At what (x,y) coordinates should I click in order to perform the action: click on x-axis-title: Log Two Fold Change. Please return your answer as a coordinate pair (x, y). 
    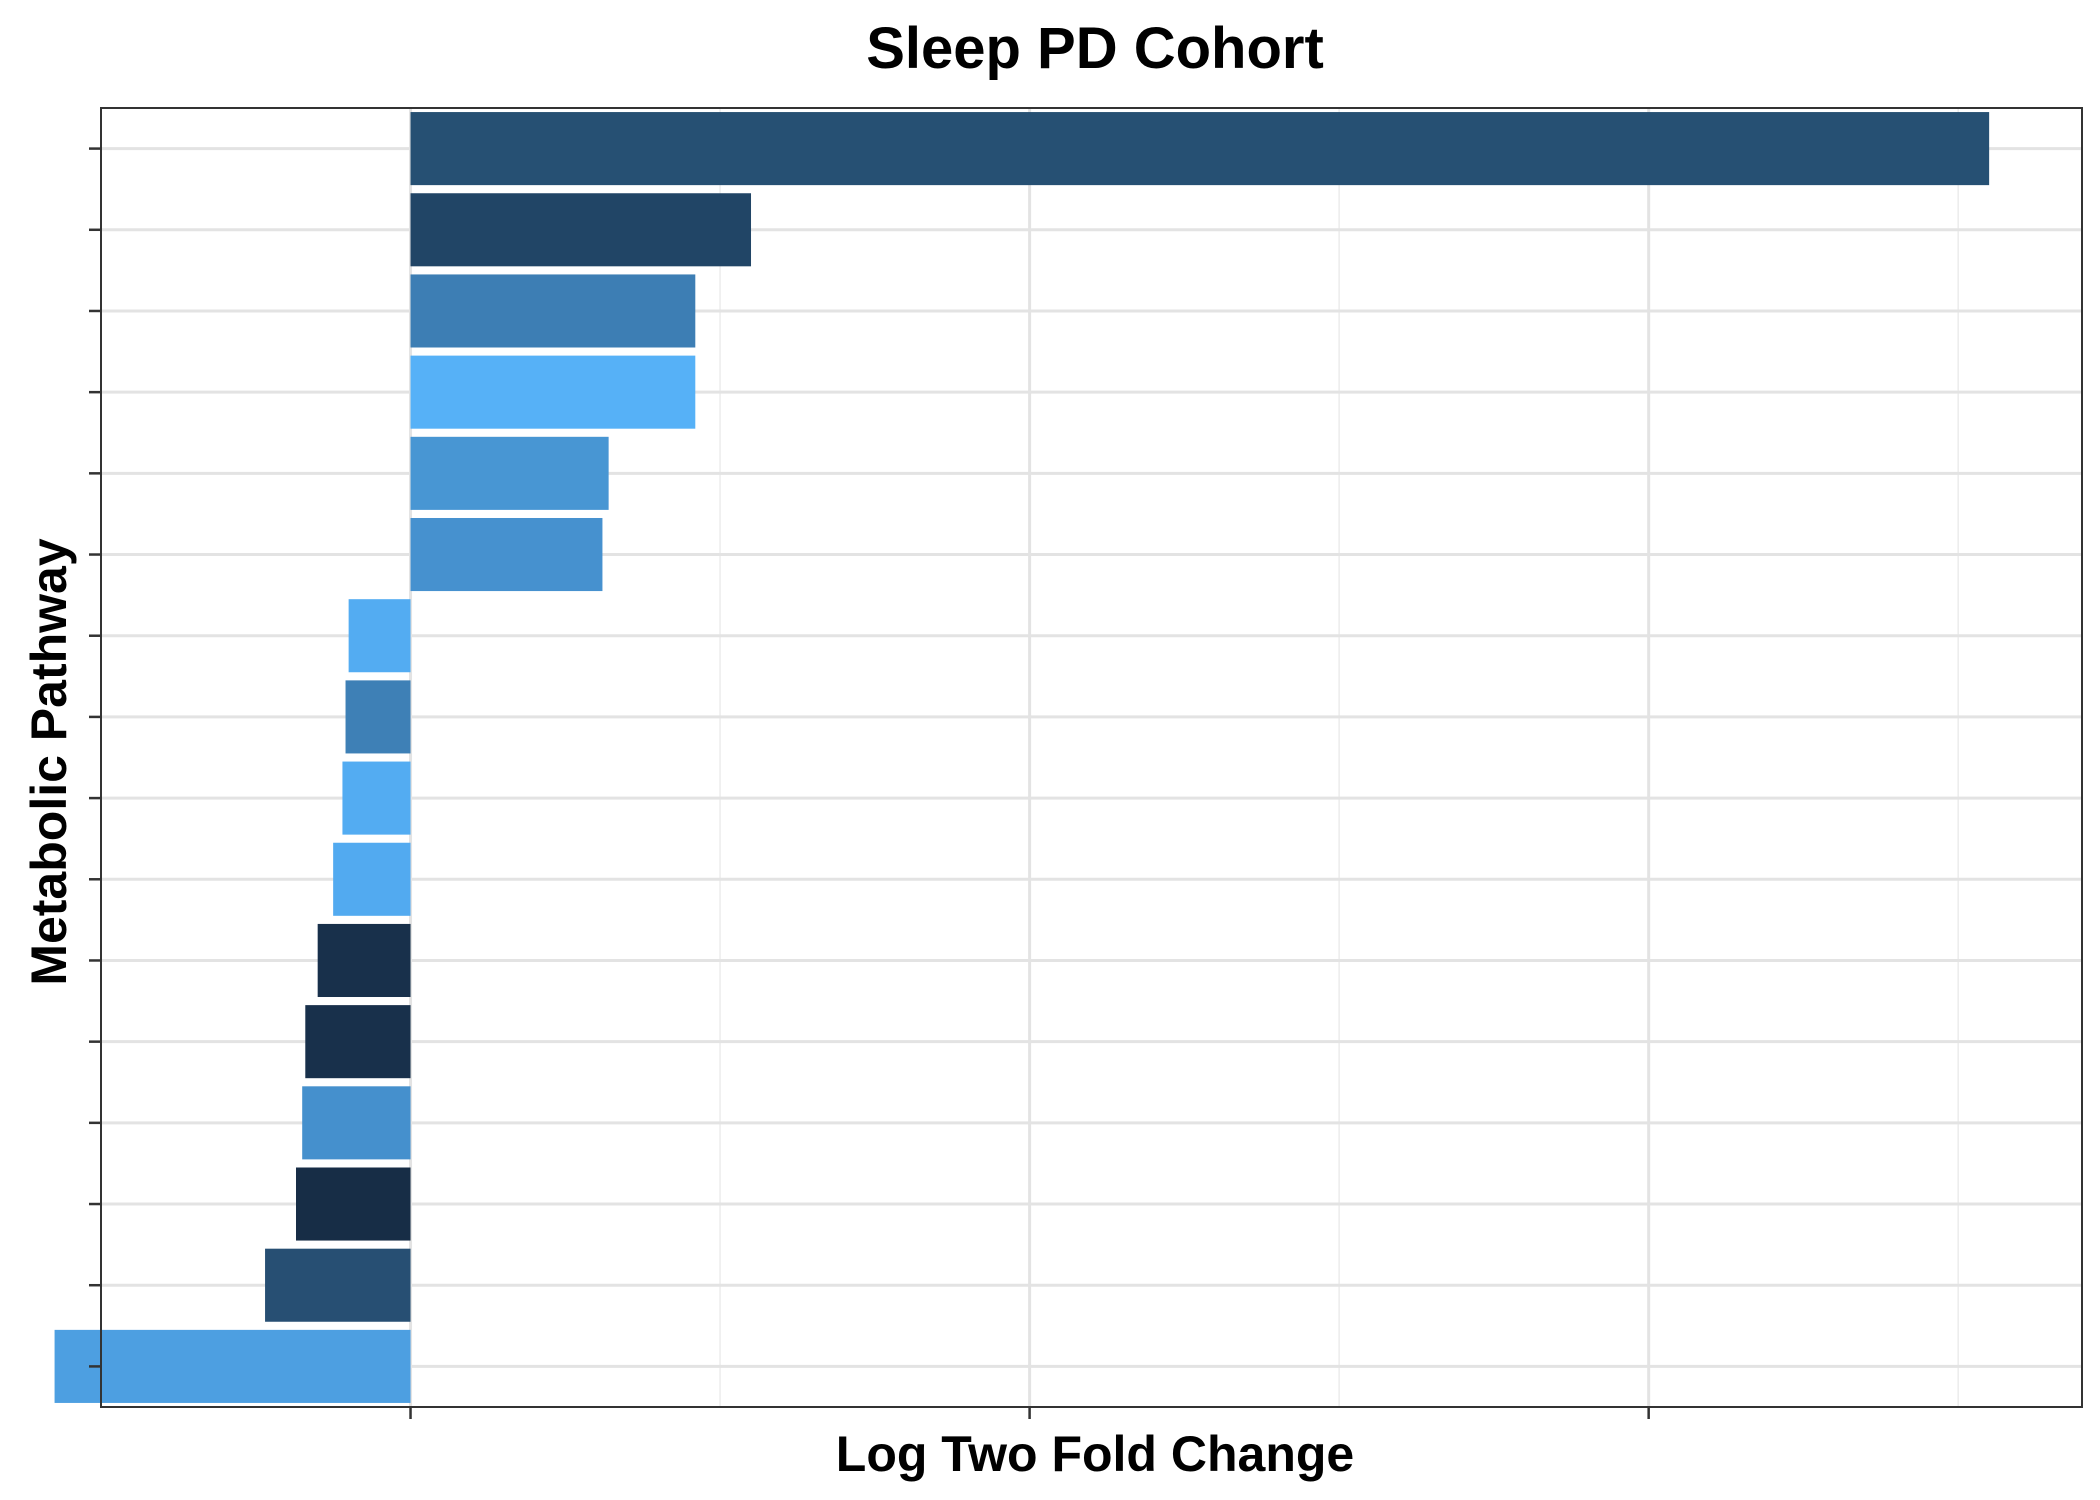
    Looking at the image, I should click on (1095, 1454).